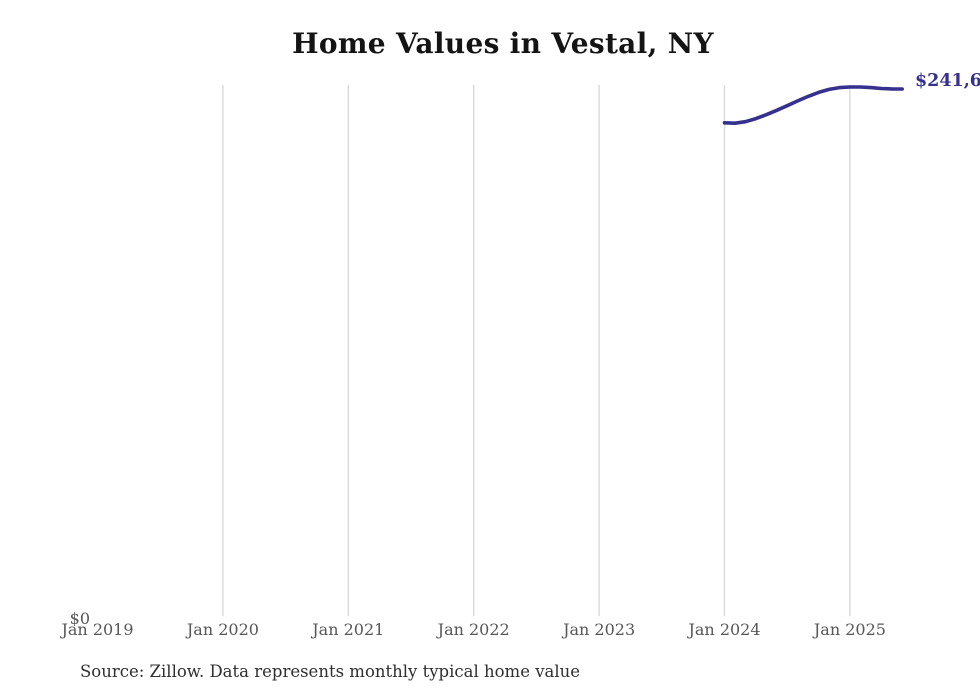 The height and width of the screenshot is (699, 980). Describe the element at coordinates (97, 629) in the screenshot. I see `x-tick-label: Jan 2019` at that location.